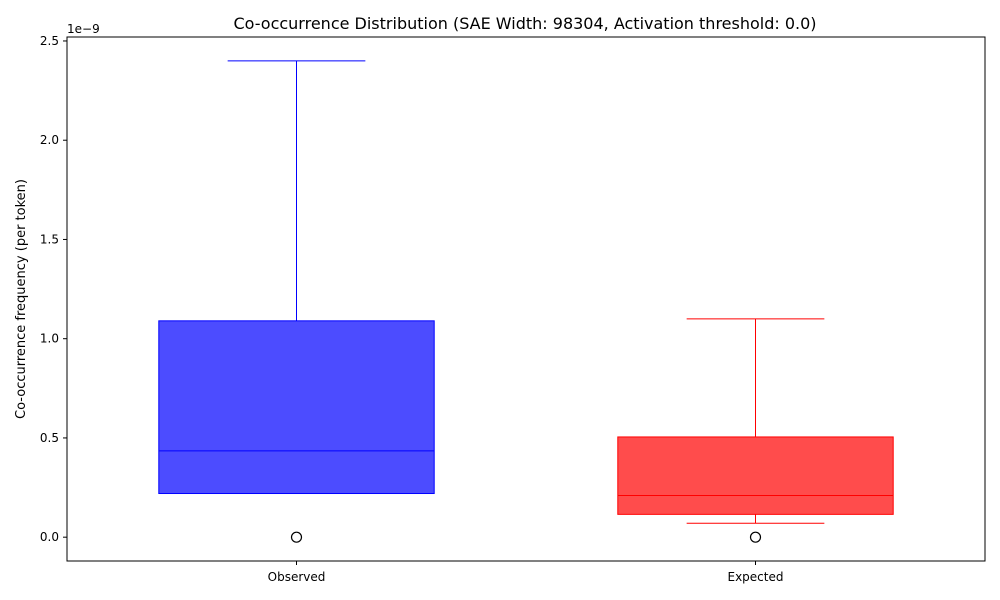  Describe the element at coordinates (49, 438) in the screenshot. I see `y-tick-label: 0.5` at that location.